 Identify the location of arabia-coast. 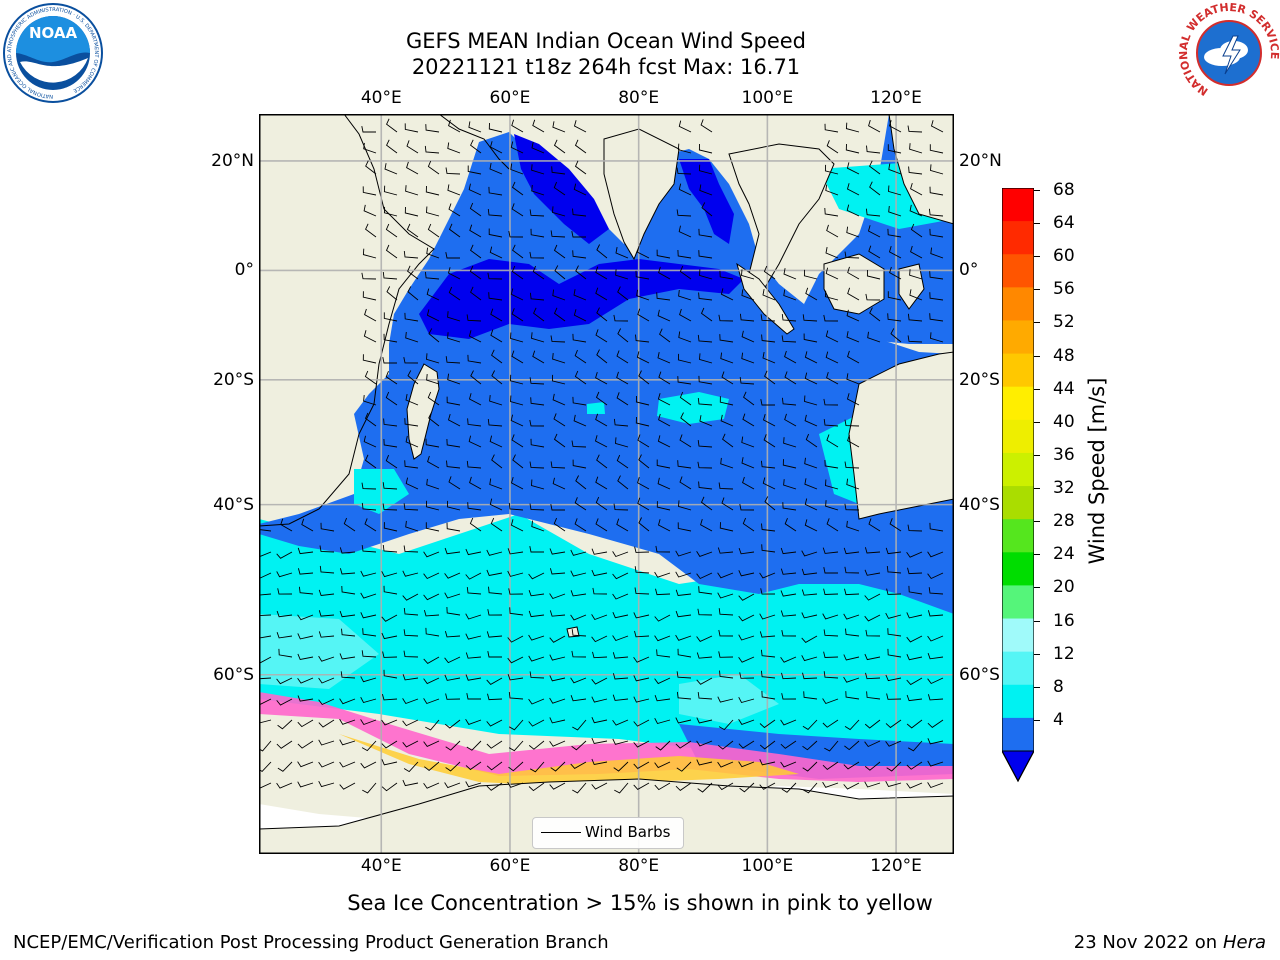
(474, 142).